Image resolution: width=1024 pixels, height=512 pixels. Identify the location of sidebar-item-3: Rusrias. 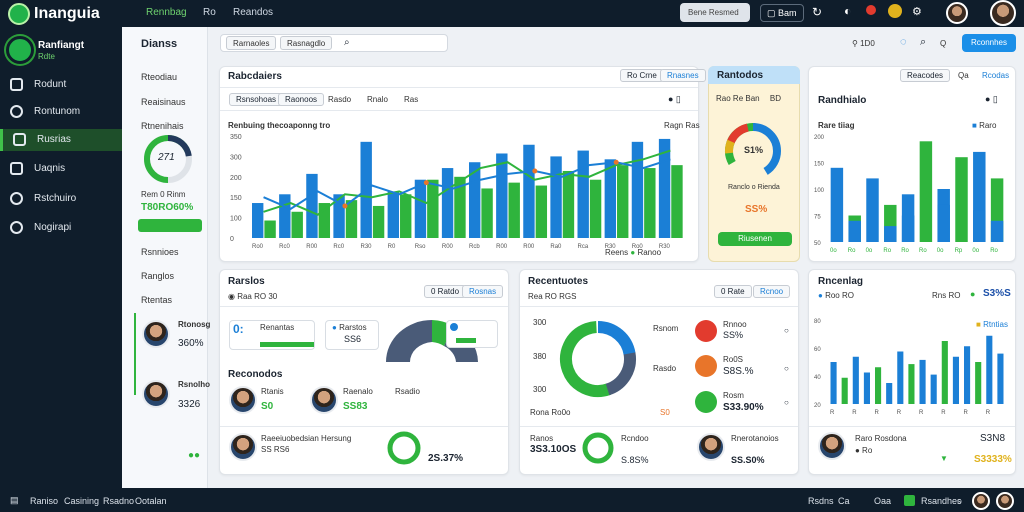
(61, 140).